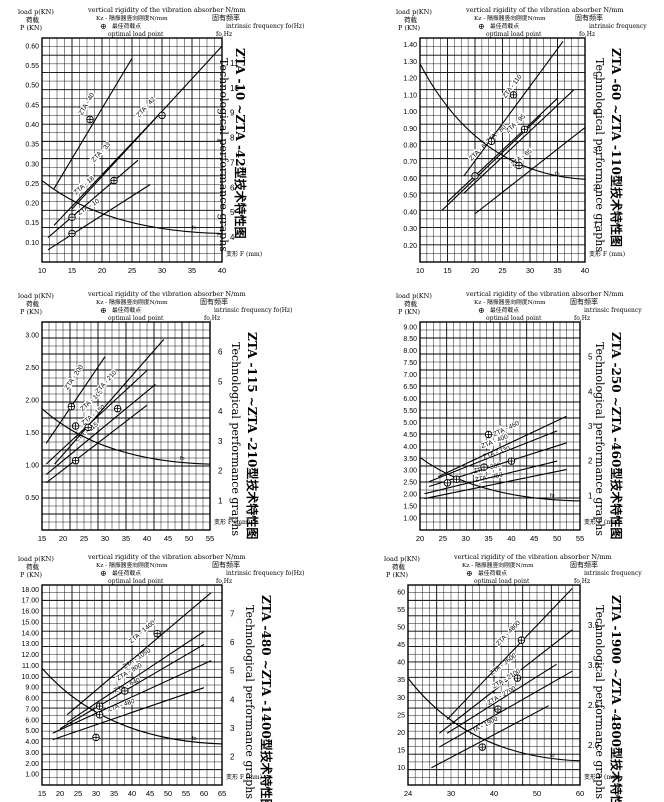  What do you see at coordinates (32, 498) in the screenshot?
I see `y-tick-label: 0.50` at bounding box center [32, 498].